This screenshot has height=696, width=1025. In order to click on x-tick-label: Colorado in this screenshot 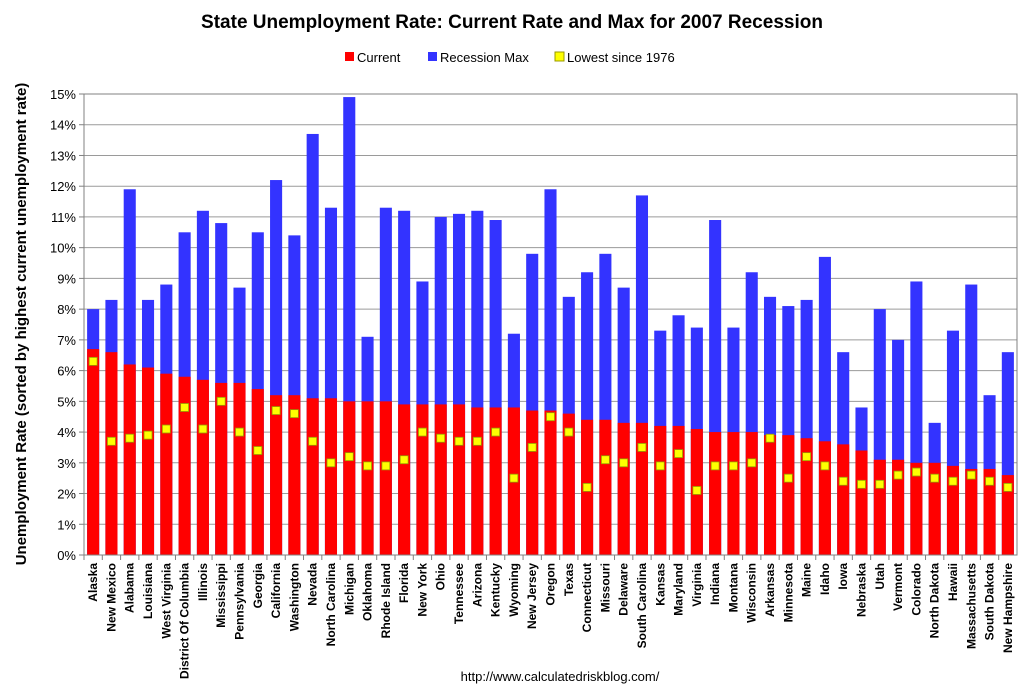, I will do `click(916, 589)`.